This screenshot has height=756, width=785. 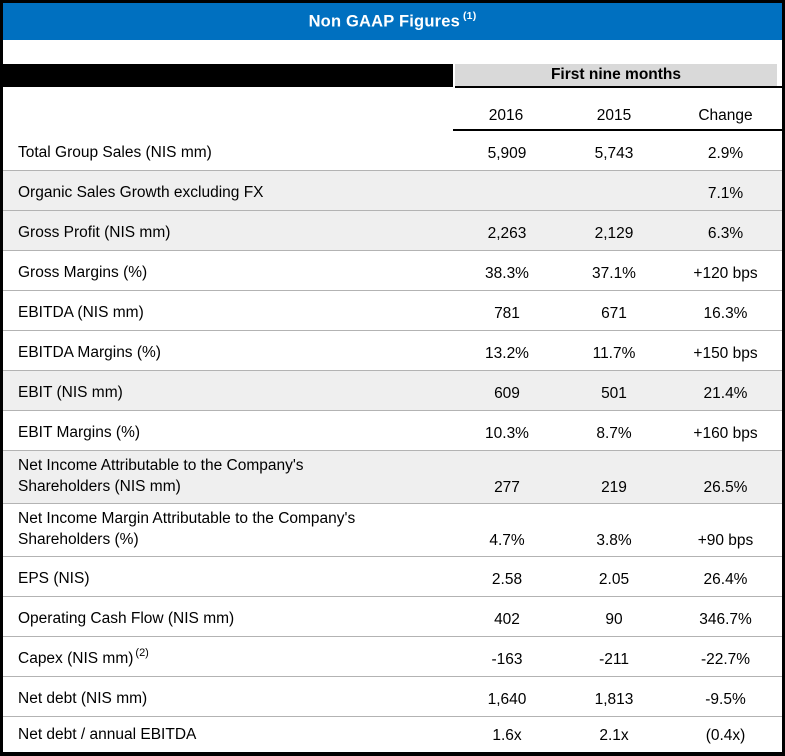 I want to click on title-banner: Non GAAP Figures (1), so click(x=392, y=21).